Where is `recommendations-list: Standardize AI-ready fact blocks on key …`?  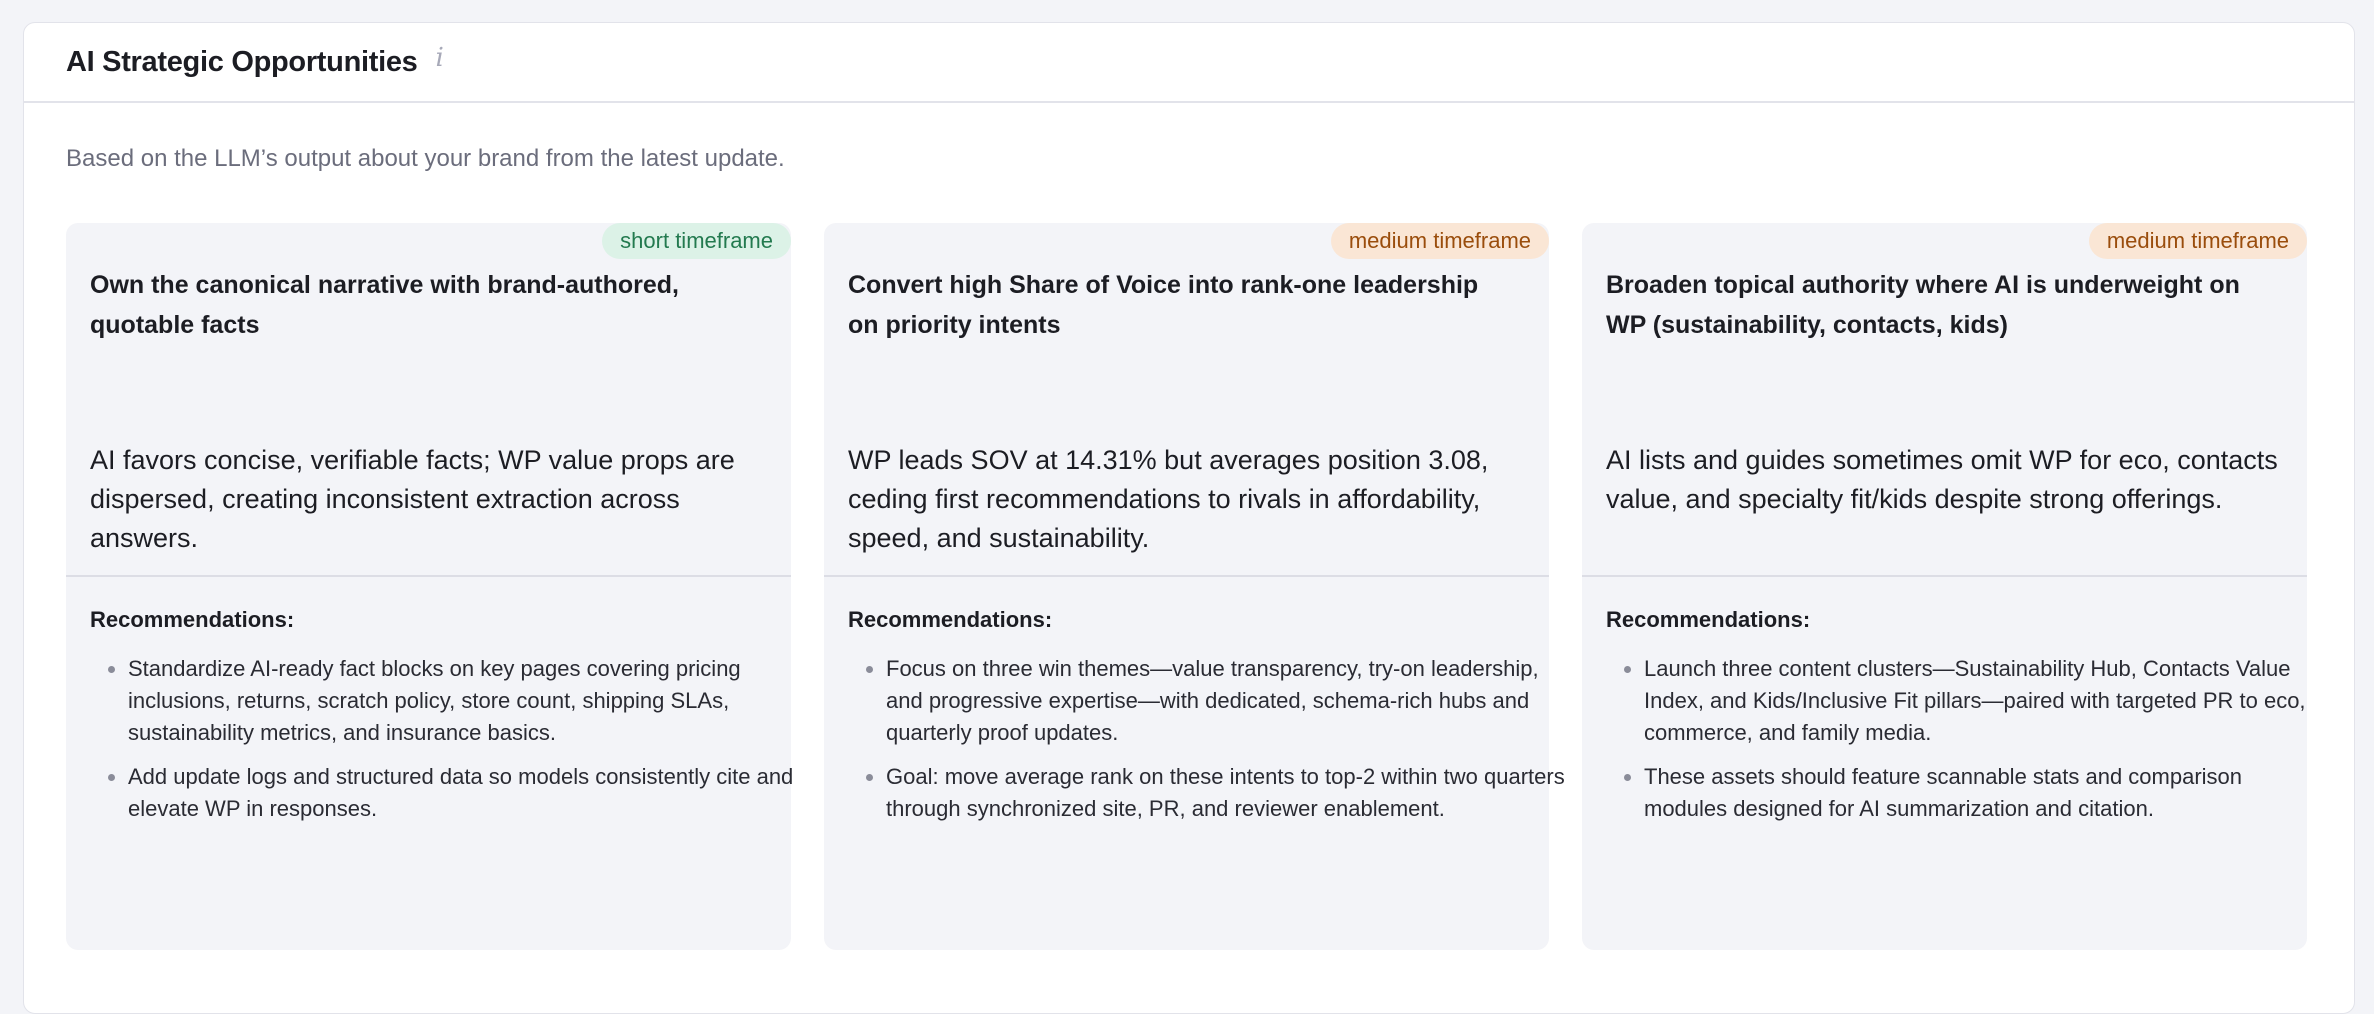 recommendations-list: Standardize AI-ready fact blocks on key … is located at coordinates (449, 745).